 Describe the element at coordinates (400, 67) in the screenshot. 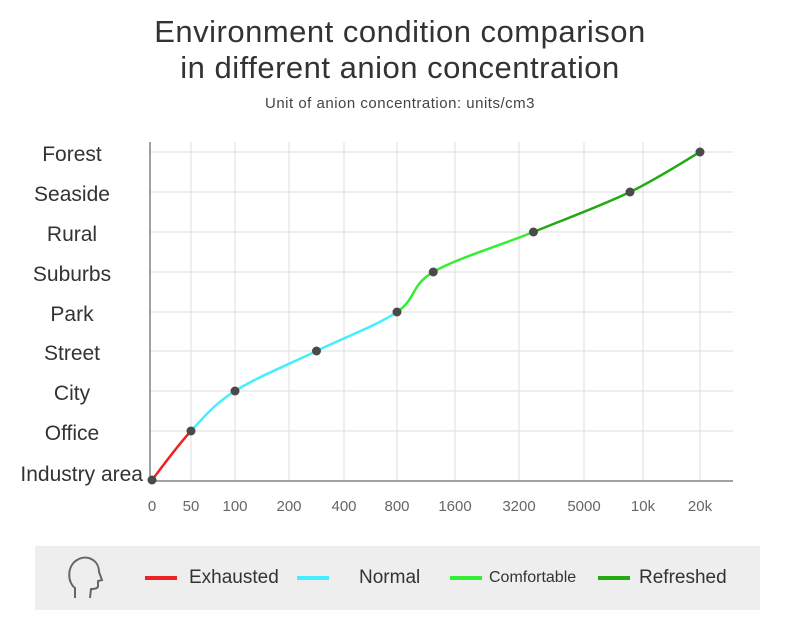

I see `chart-title-line-2: in different anion concentration` at that location.